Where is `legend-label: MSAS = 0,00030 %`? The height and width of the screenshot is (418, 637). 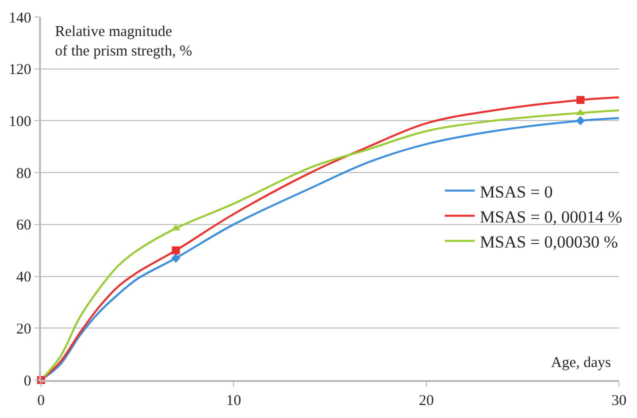
legend-label: MSAS = 0,00030 % is located at coordinates (549, 242).